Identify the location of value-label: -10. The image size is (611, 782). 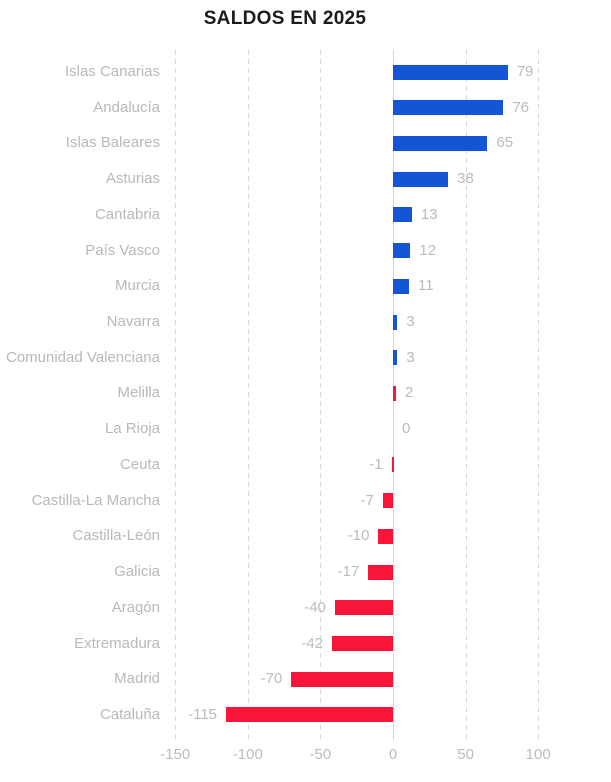
(358, 536).